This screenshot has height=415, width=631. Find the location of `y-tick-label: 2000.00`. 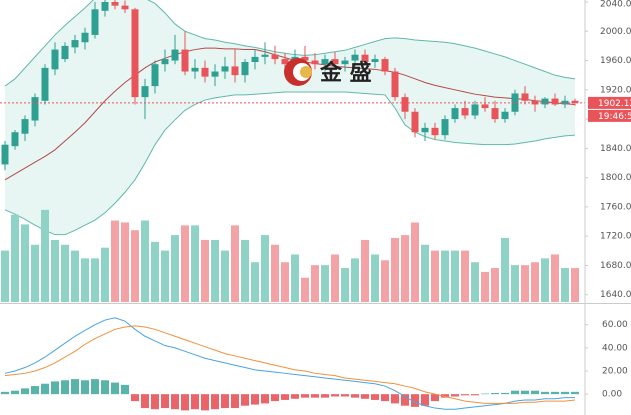

y-tick-label: 2000.00 is located at coordinates (615, 32).